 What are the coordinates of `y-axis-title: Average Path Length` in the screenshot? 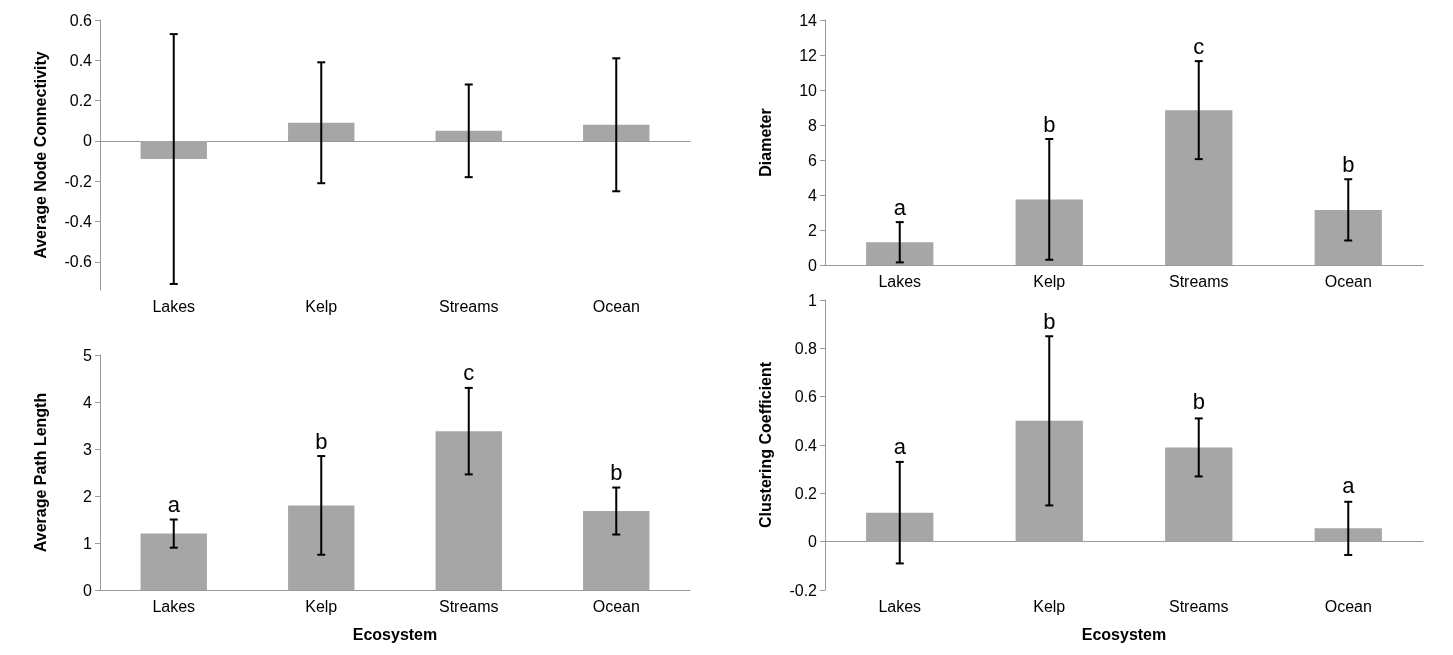 It's located at (40, 472).